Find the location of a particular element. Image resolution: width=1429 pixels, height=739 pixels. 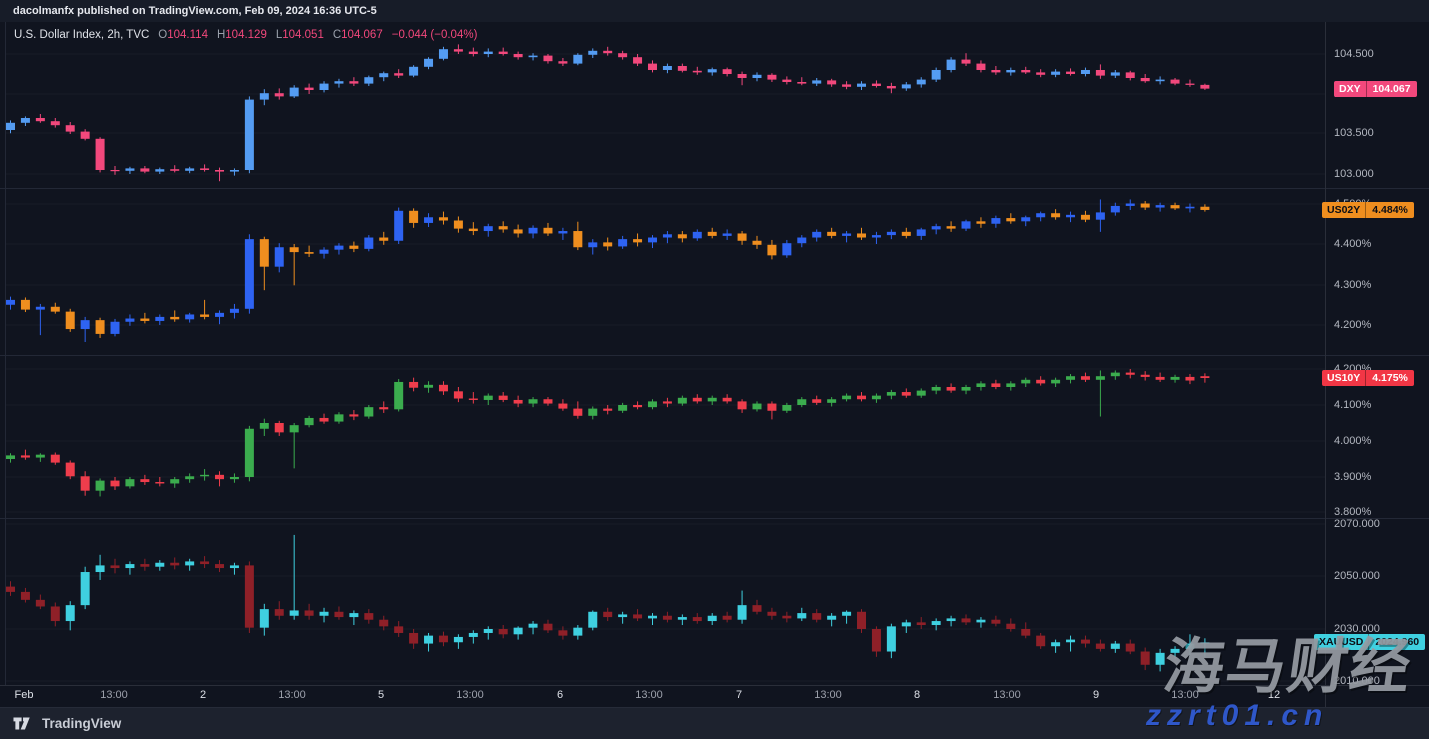

time-axis-label: 6 is located at coordinates (560, 695).